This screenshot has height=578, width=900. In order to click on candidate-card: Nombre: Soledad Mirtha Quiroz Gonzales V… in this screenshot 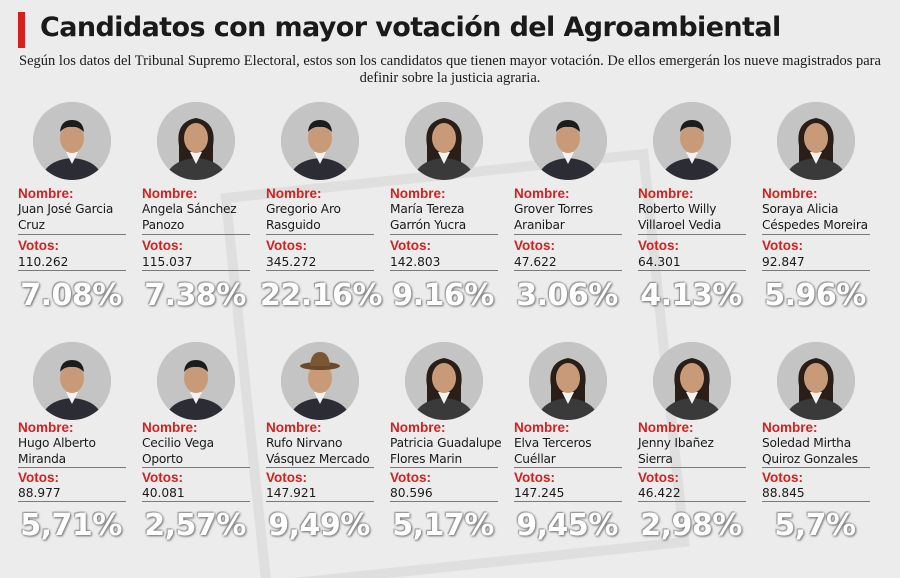, I will do `click(818, 455)`.